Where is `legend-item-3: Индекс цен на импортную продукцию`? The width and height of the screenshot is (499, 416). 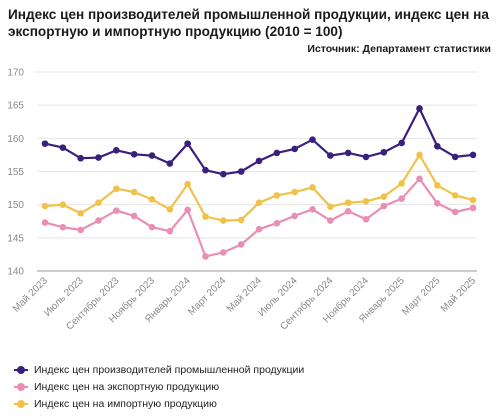
legend-item-3: Индекс цен на импортную продукцию is located at coordinates (159, 403).